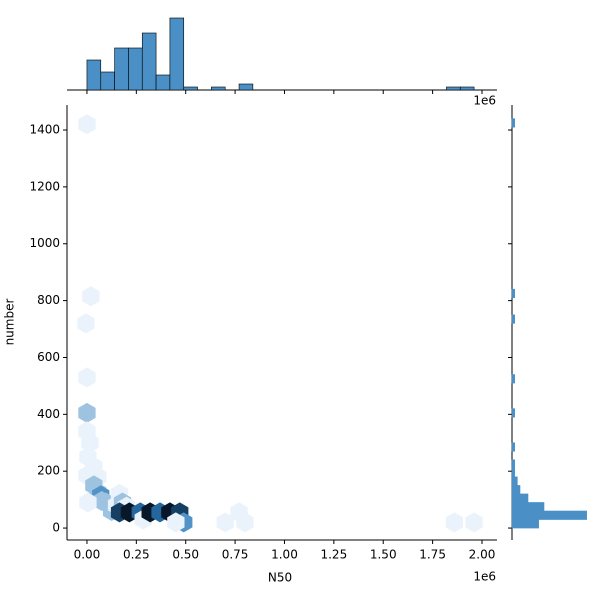 This screenshot has height=604, width=600. Describe the element at coordinates (235, 555) in the screenshot. I see `x-tick-label: 0.75` at that location.